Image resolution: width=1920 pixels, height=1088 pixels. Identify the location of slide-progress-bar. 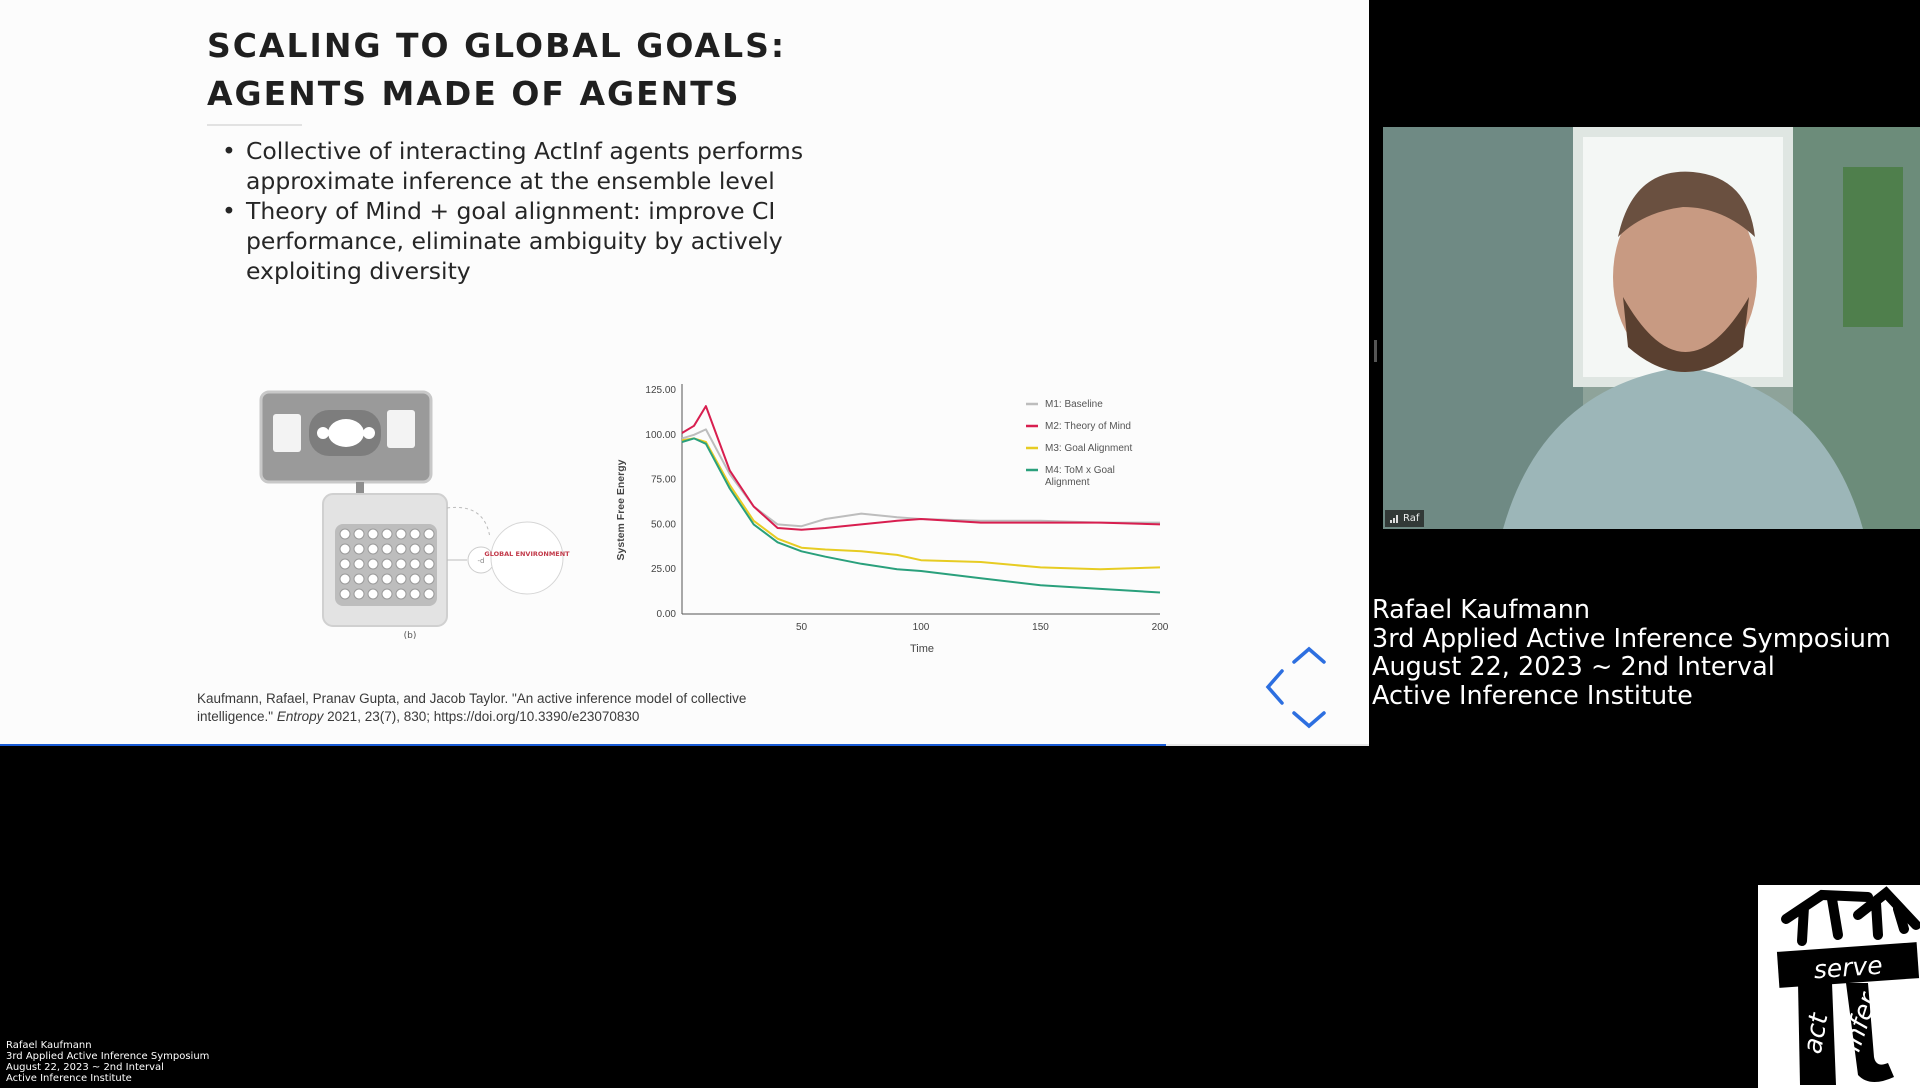
(684, 745).